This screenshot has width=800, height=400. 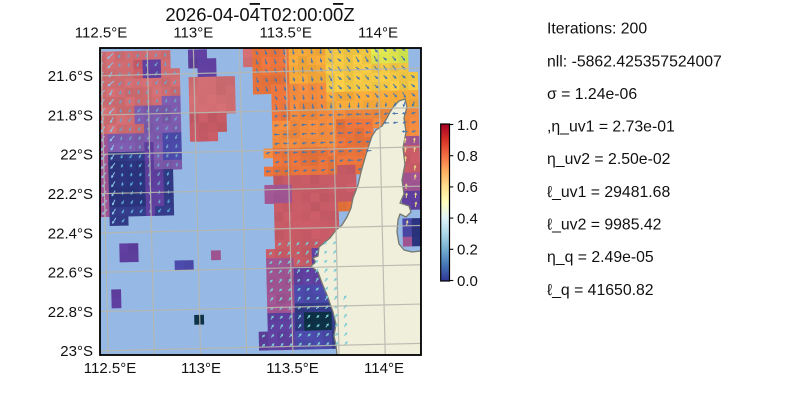 What do you see at coordinates (467, 156) in the screenshot?
I see `svg-text: 0.8` at bounding box center [467, 156].